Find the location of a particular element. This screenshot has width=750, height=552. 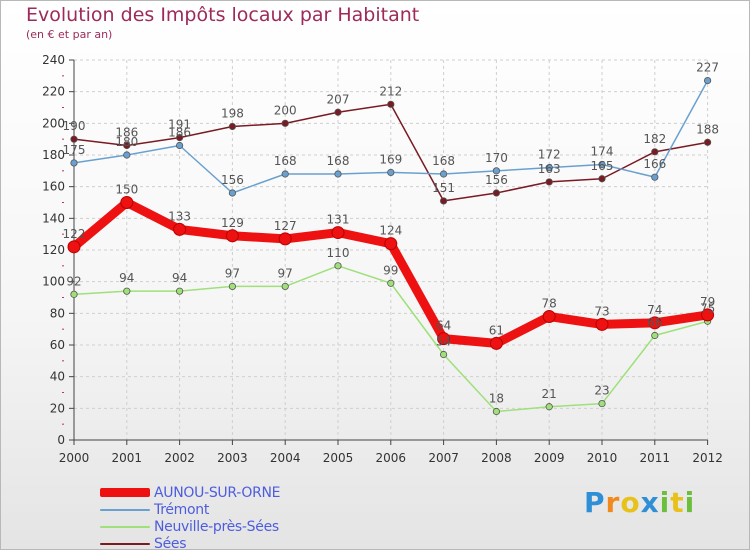

proxiti-logo: Proxiti is located at coordinates (639, 502).